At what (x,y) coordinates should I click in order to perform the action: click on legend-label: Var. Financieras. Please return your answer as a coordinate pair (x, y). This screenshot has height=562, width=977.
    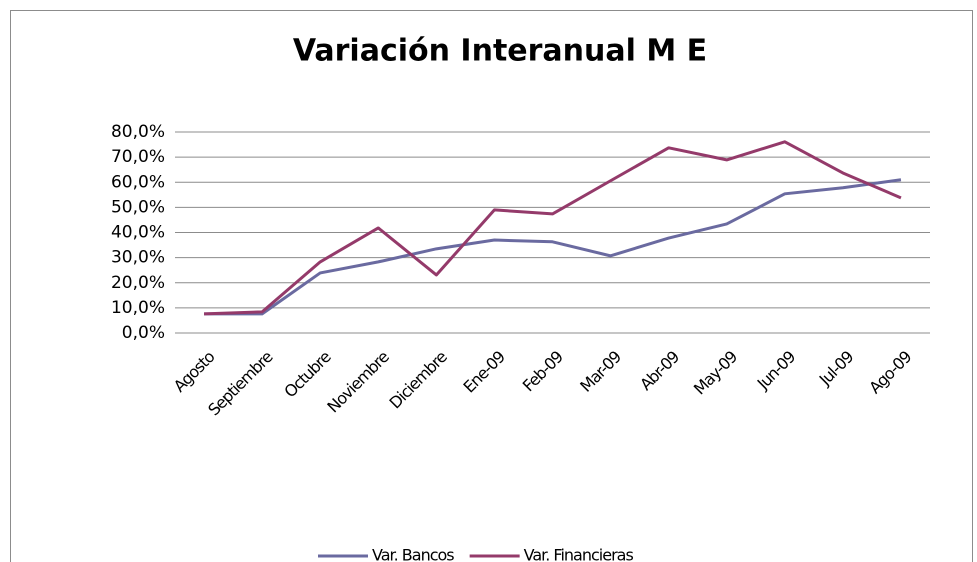
    Looking at the image, I should click on (579, 554).